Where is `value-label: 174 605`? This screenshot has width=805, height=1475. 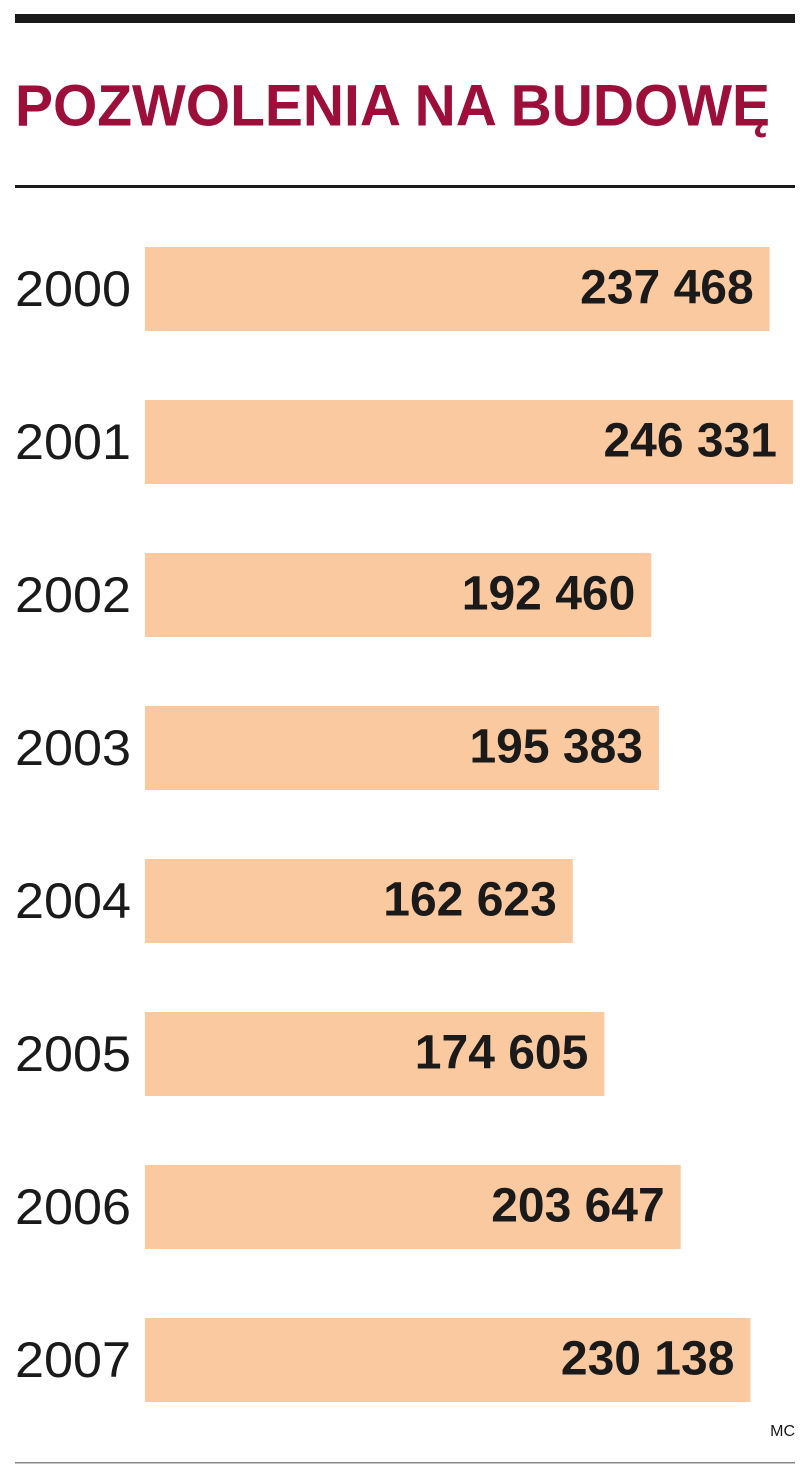
value-label: 174 605 is located at coordinates (502, 1053).